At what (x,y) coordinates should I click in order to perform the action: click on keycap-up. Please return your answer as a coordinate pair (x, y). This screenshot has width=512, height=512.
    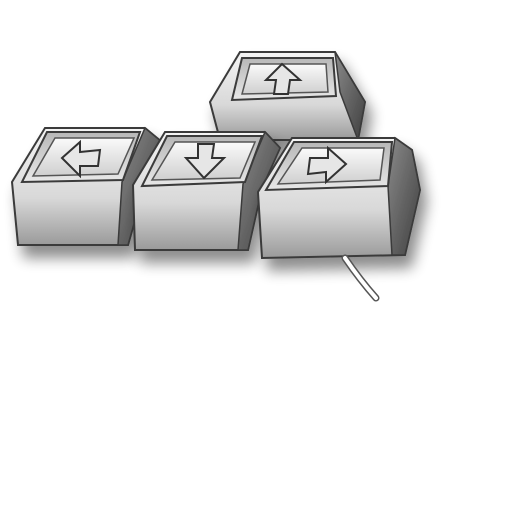
    Looking at the image, I should click on (287, 97).